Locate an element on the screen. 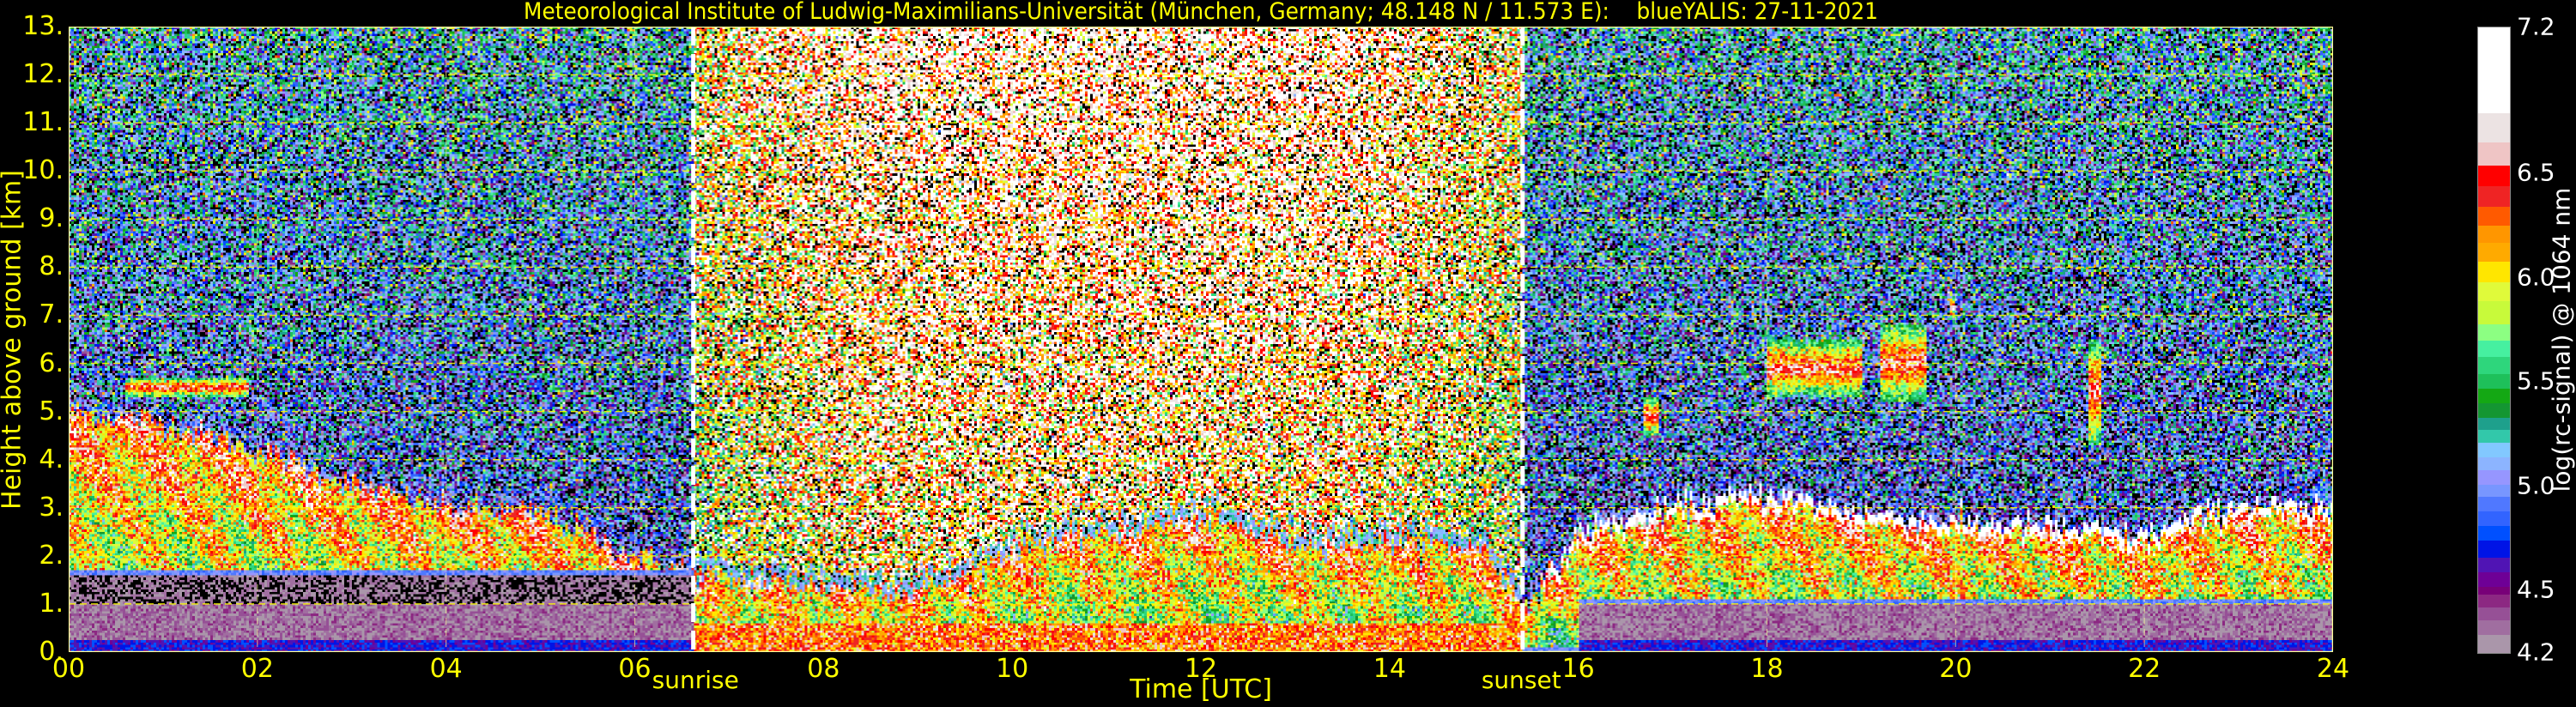 Image resolution: width=2576 pixels, height=707 pixels. colorbar-tick-label: 6.5 is located at coordinates (2536, 172).